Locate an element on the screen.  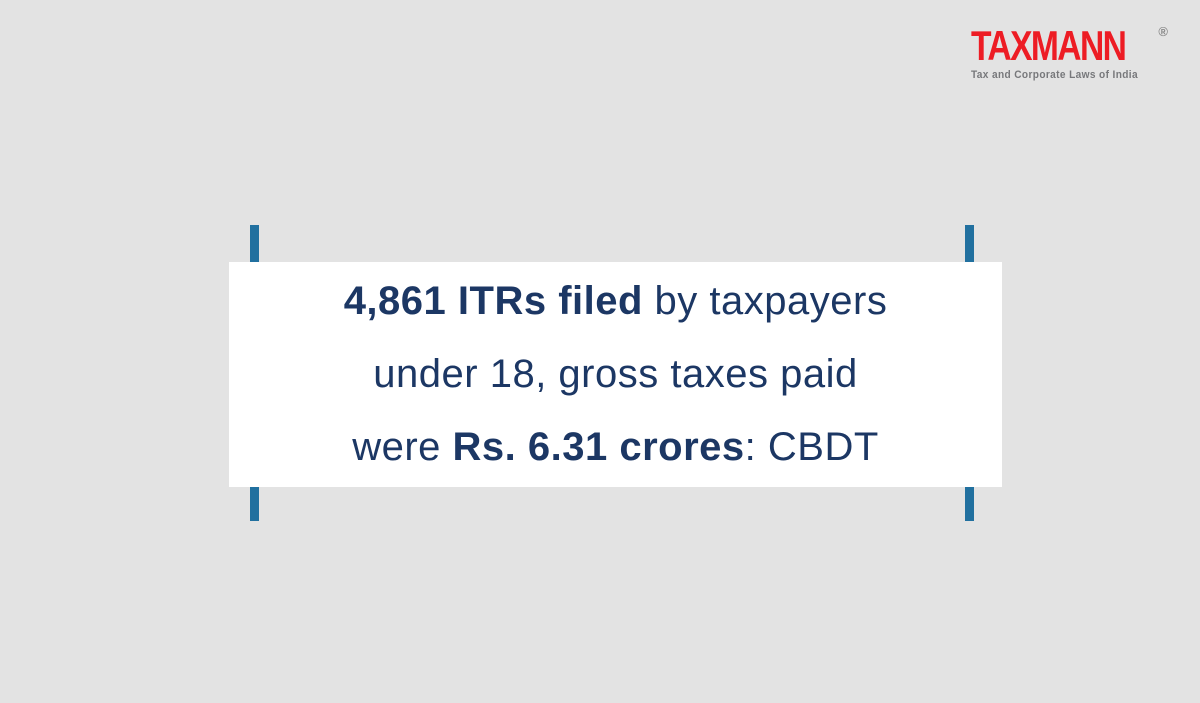
headline-line-2: under 18, gross taxes paid is located at coordinates (615, 374).